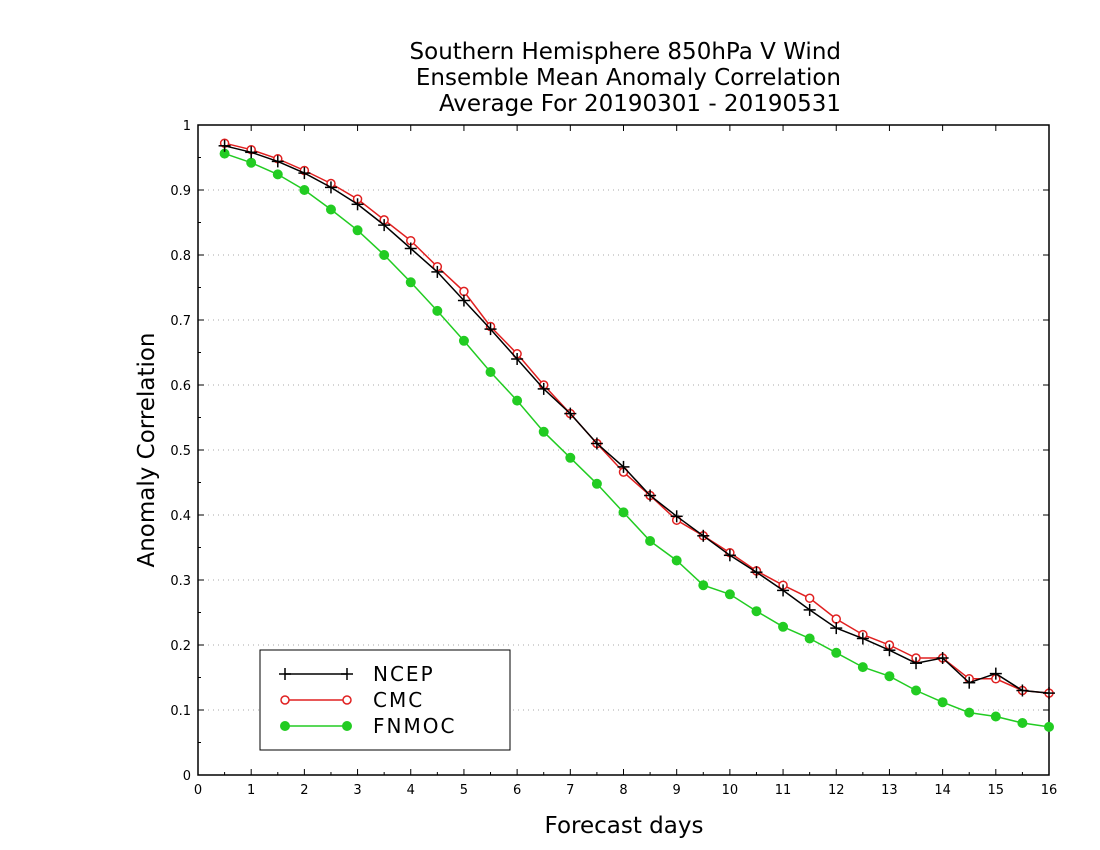 This screenshot has width=1100, height=850. Describe the element at coordinates (251, 790) in the screenshot. I see `x-tick-label: 1` at that location.